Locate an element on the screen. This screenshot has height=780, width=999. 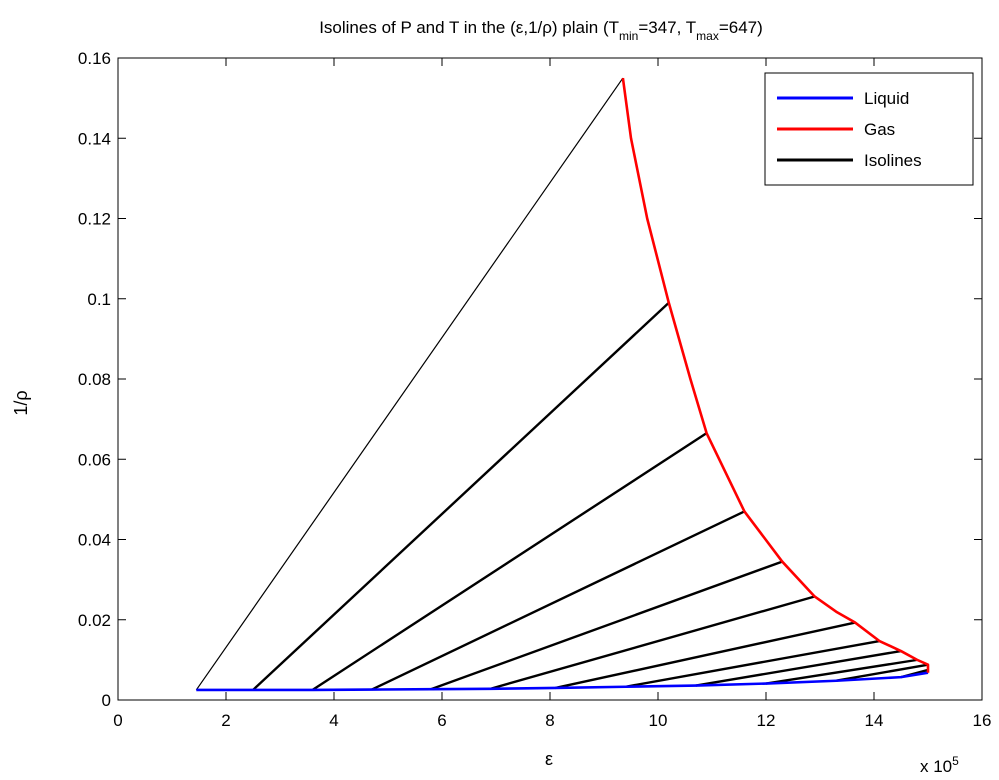
title-part: =347, T is located at coordinates (667, 27).